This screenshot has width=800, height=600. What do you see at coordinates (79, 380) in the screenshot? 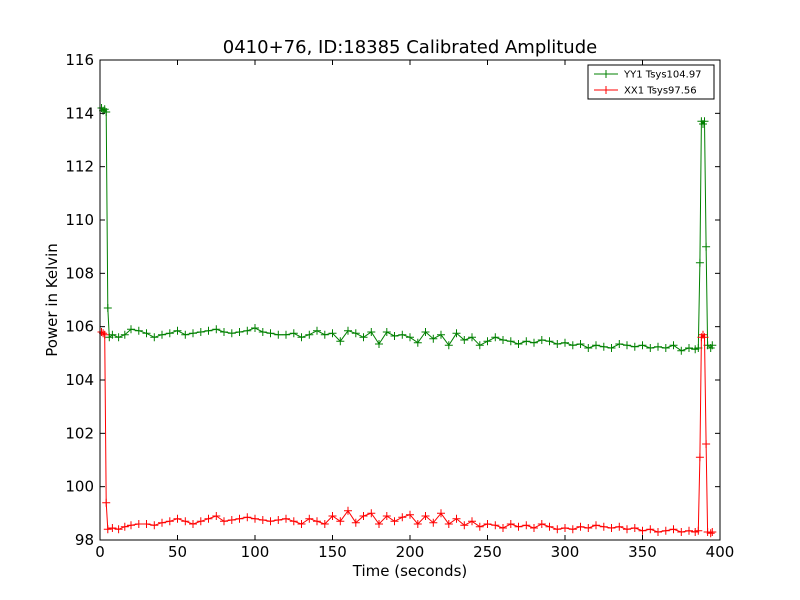
I see `y-tick-label: 104` at bounding box center [79, 380].